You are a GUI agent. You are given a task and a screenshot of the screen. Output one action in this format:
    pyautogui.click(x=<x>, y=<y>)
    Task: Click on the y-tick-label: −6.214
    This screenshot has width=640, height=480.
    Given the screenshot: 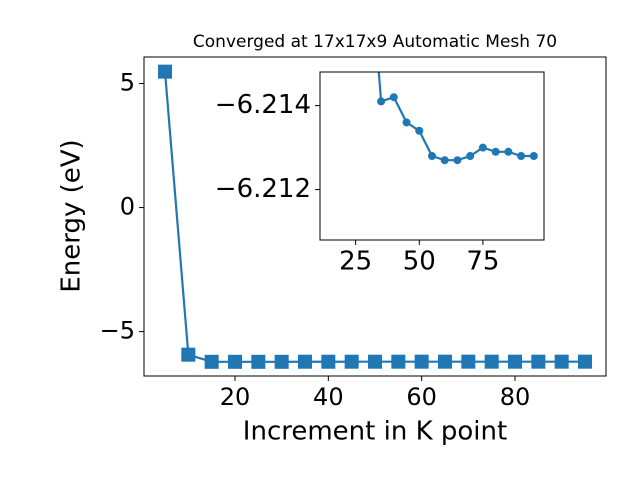 What is the action you would take?
    pyautogui.click(x=263, y=105)
    